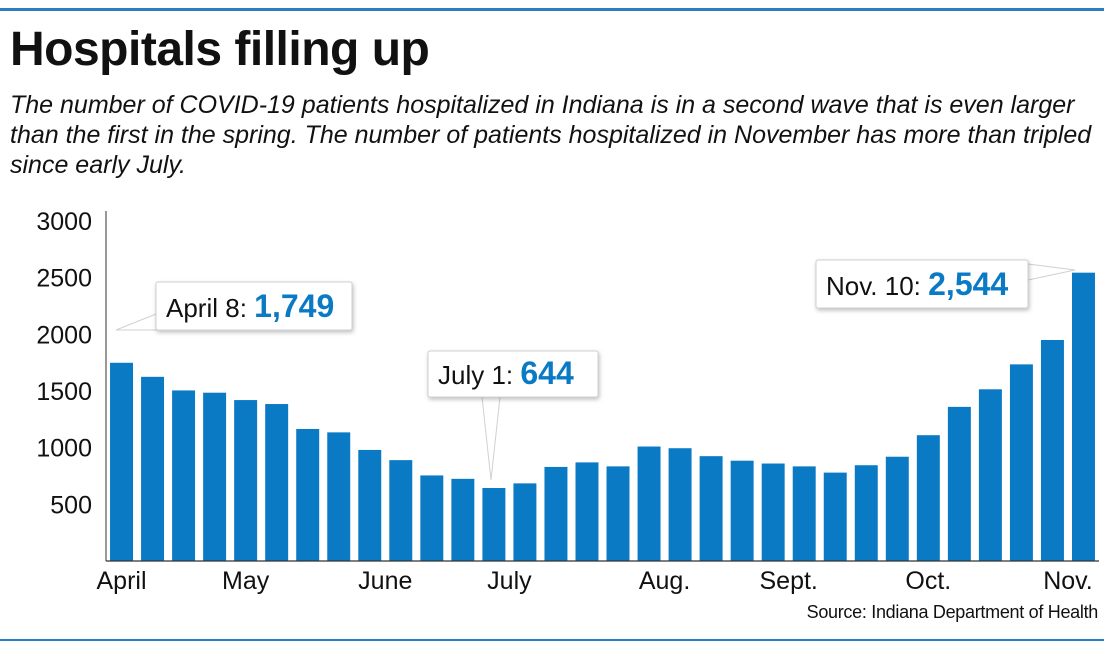 The height and width of the screenshot is (647, 1104). I want to click on x-tick-label: Aug., so click(664, 581).